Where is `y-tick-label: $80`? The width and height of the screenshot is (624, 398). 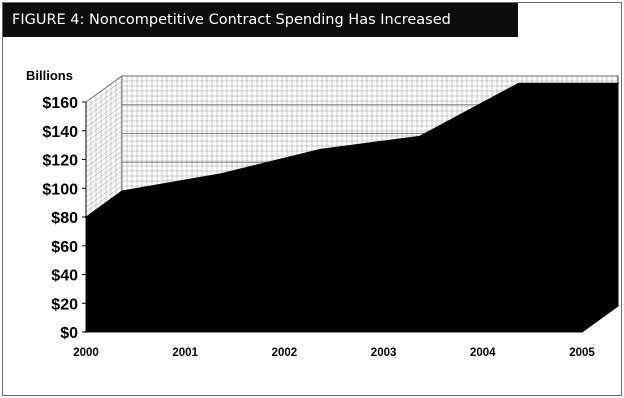
y-tick-label: $80 is located at coordinates (64, 218).